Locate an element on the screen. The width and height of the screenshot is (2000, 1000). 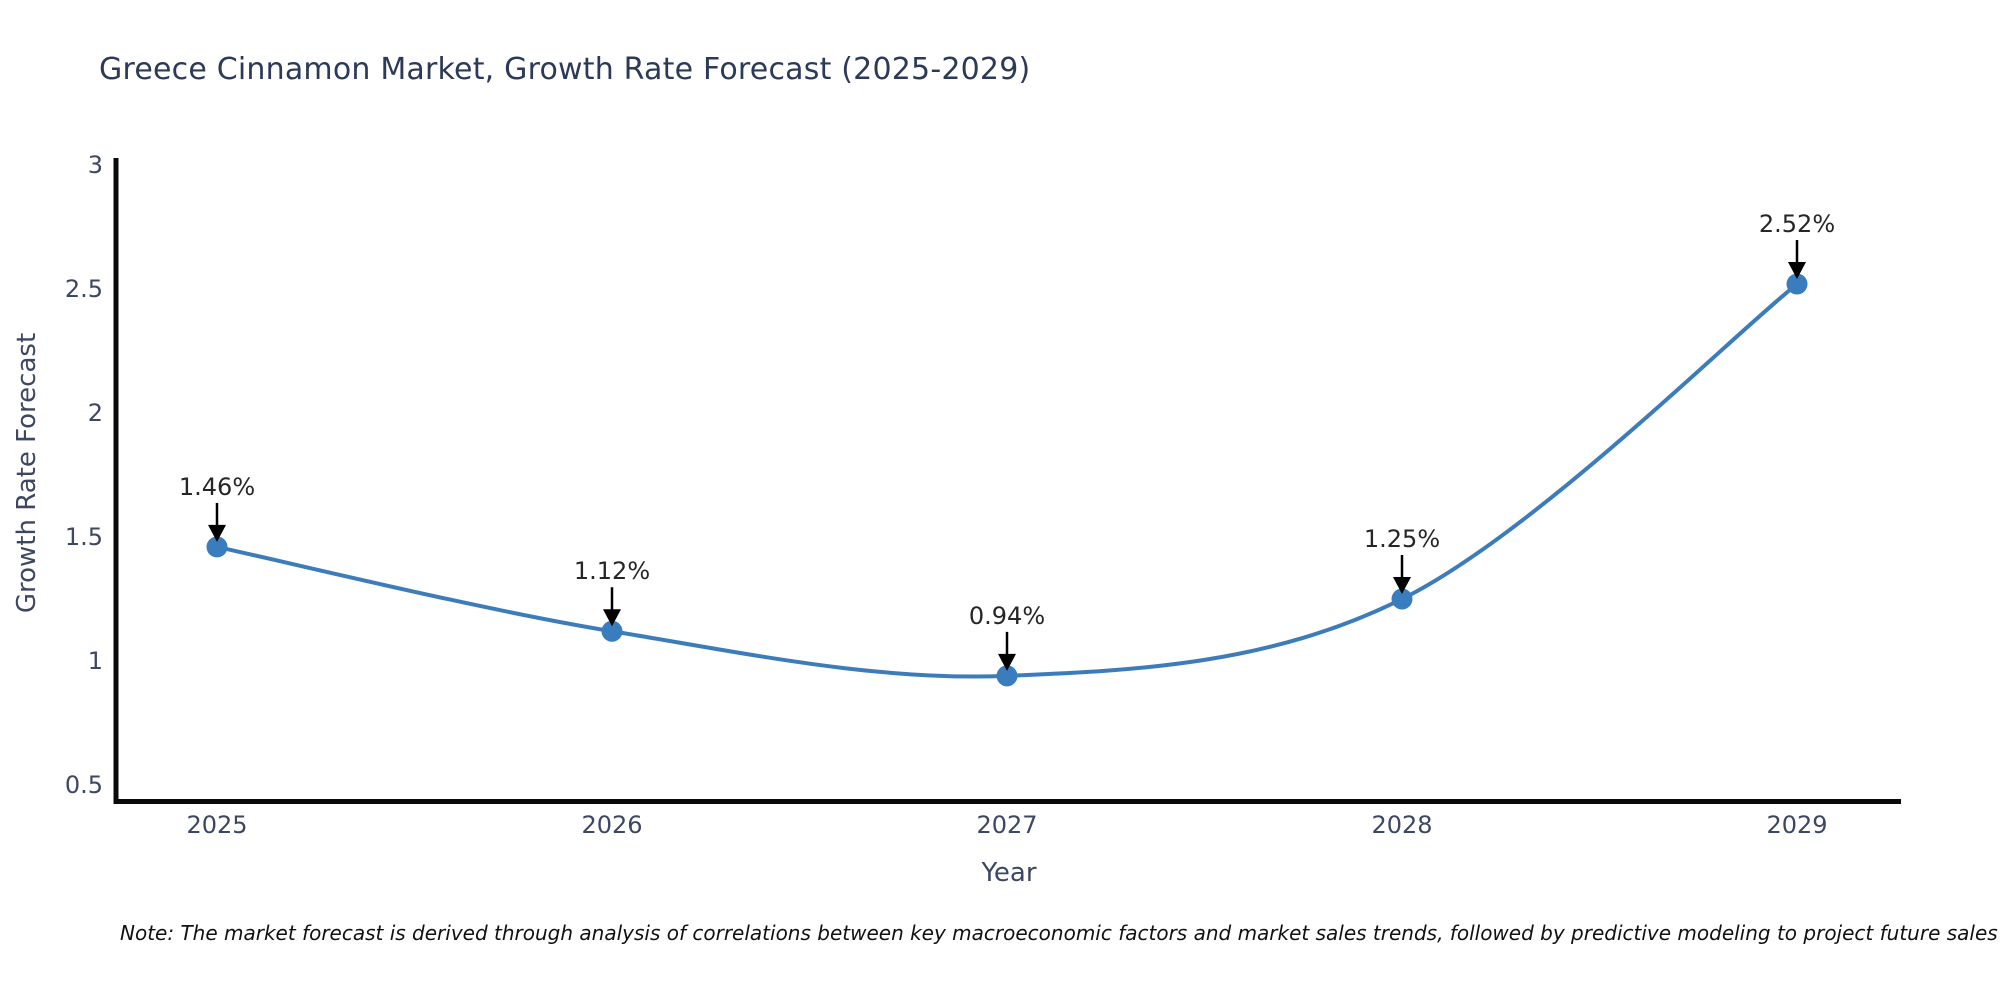
x-tick-label: 2025 is located at coordinates (216, 825).